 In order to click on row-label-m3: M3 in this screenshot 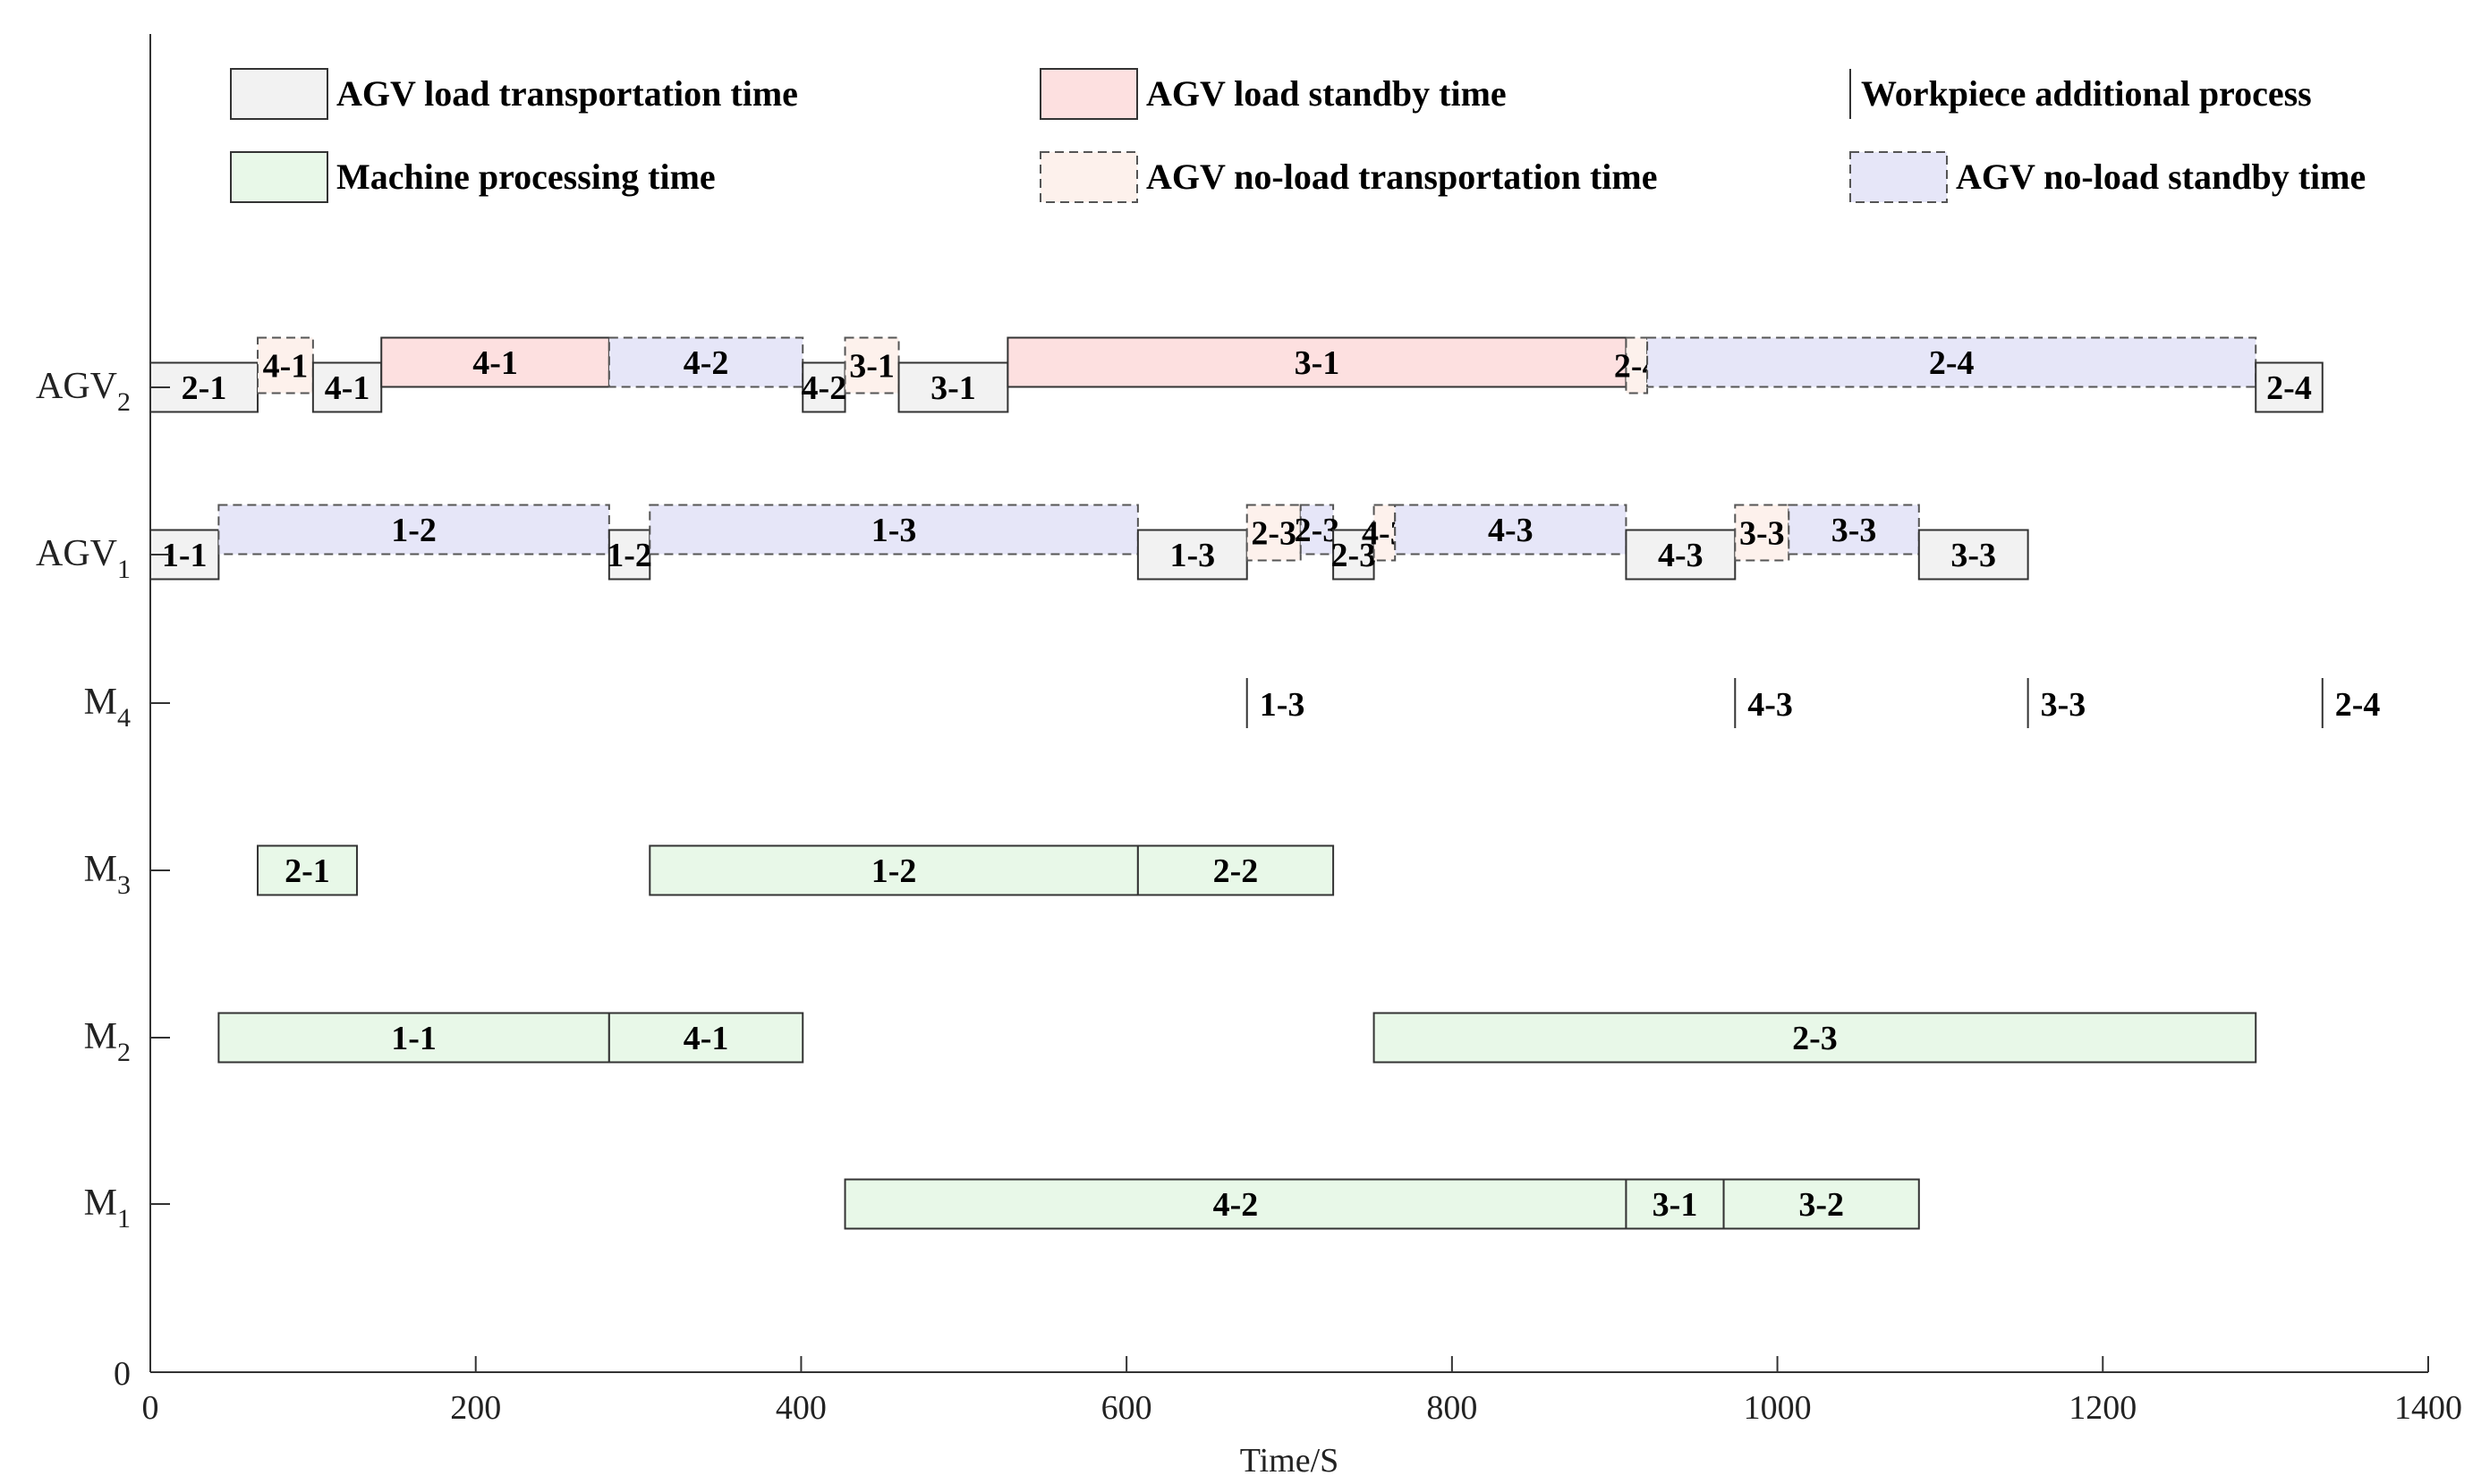, I will do `click(107, 874)`.